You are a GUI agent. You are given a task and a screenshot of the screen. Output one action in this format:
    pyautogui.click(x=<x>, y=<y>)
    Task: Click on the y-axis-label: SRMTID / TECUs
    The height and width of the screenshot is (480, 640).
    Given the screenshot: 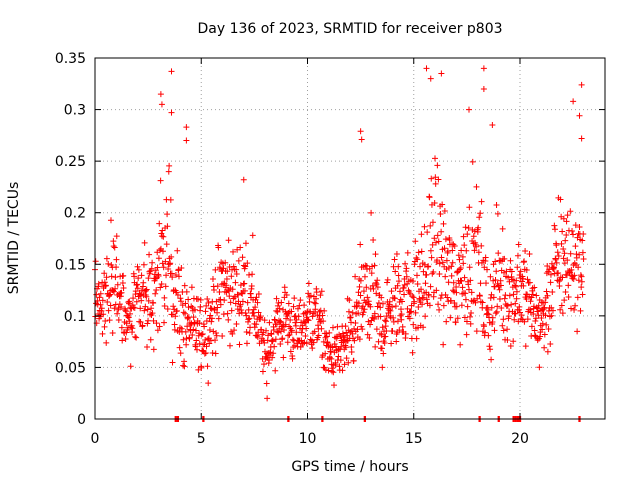 What is the action you would take?
    pyautogui.click(x=14, y=238)
    